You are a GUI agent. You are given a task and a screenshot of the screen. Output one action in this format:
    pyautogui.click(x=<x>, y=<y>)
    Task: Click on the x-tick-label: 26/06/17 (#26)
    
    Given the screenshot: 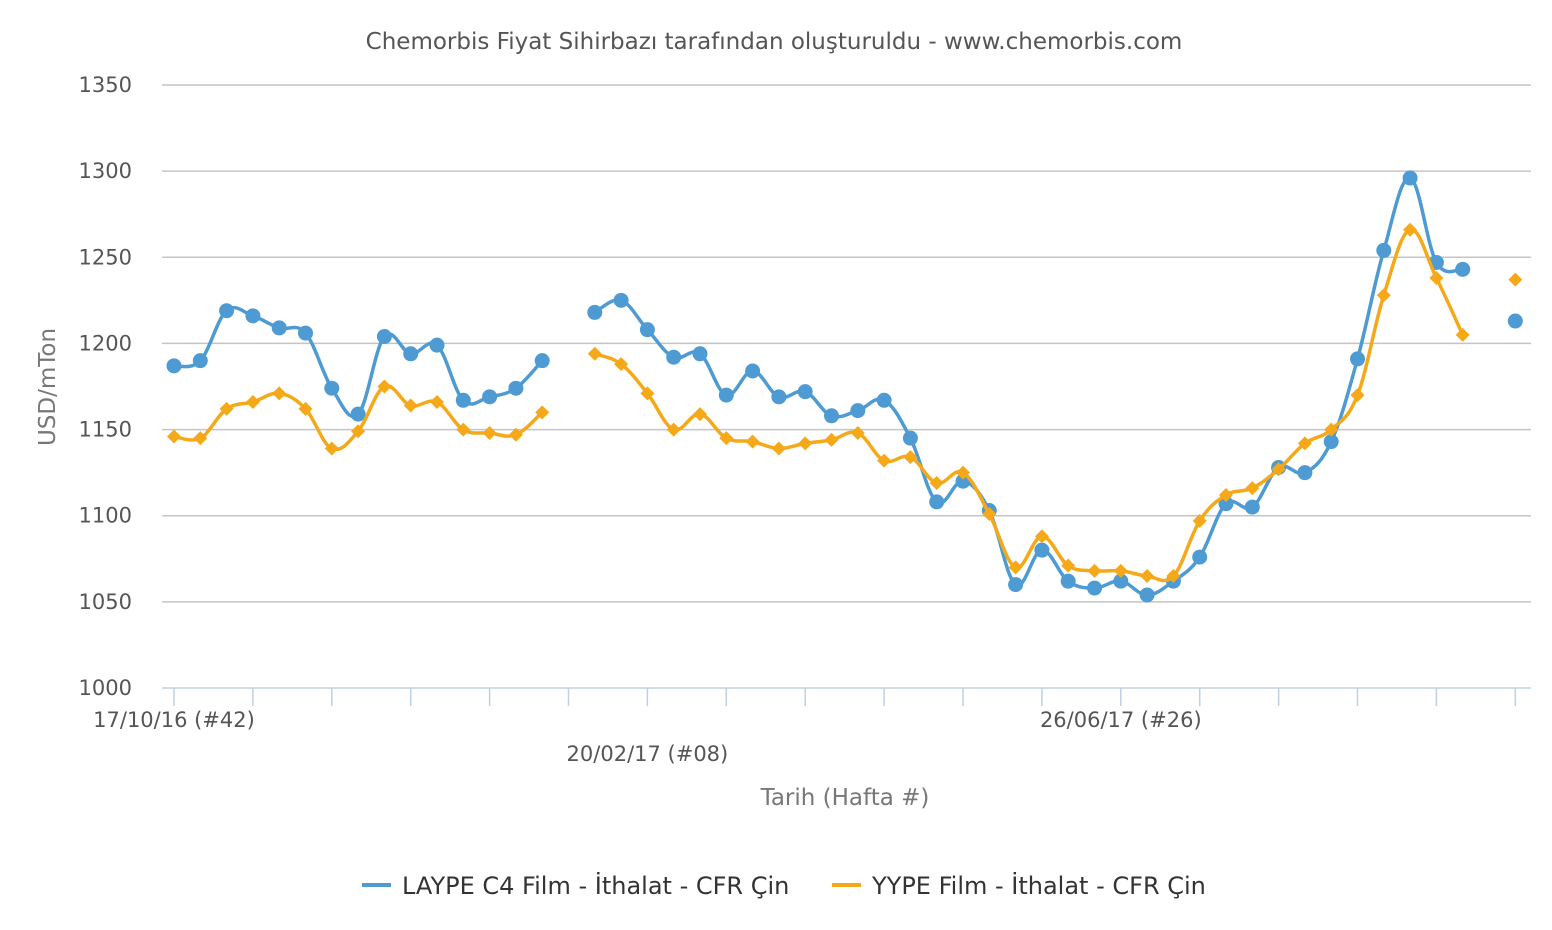 What is the action you would take?
    pyautogui.click(x=1121, y=720)
    